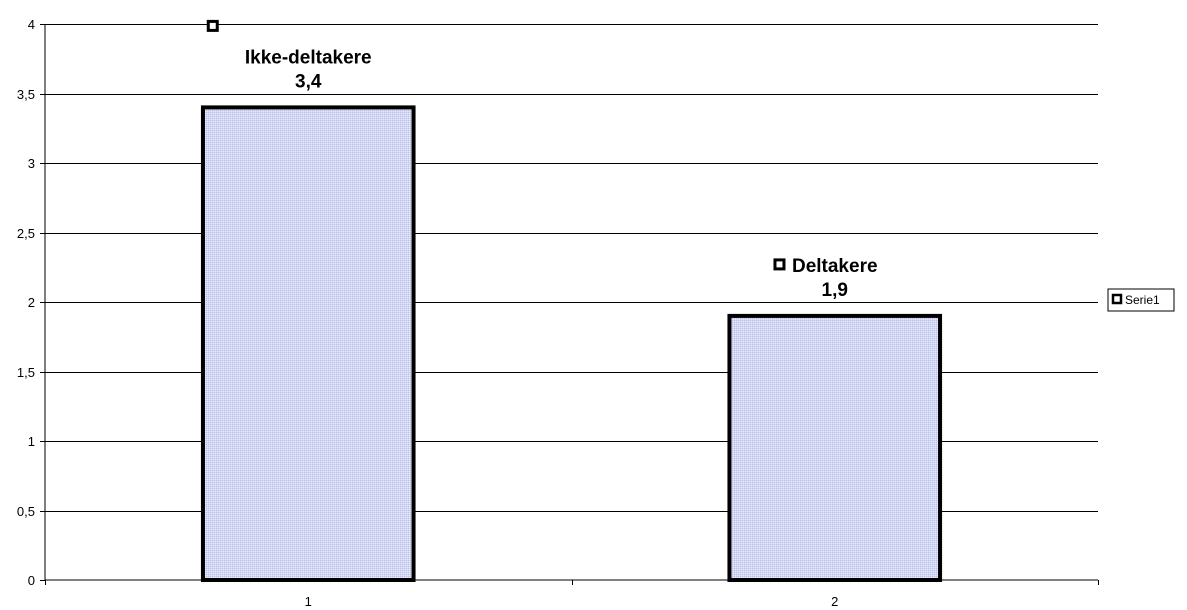  Describe the element at coordinates (835, 290) in the screenshot. I see `bar-value-label: 1,9` at that location.